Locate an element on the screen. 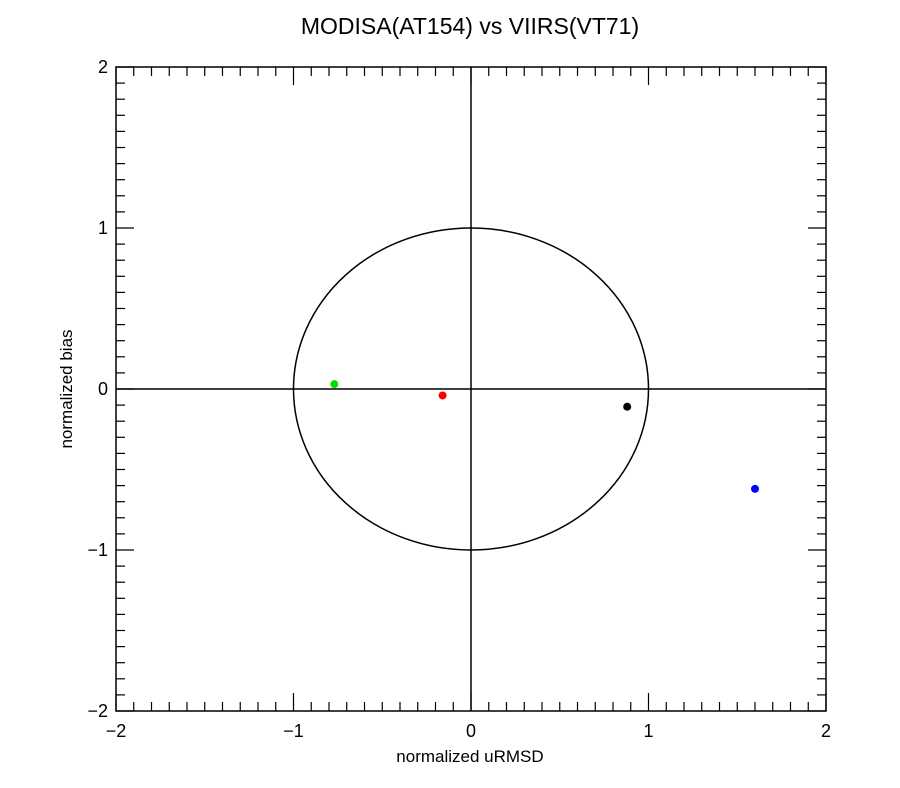 This screenshot has width=900, height=788. y-tick-label: −2 is located at coordinates (97, 711).